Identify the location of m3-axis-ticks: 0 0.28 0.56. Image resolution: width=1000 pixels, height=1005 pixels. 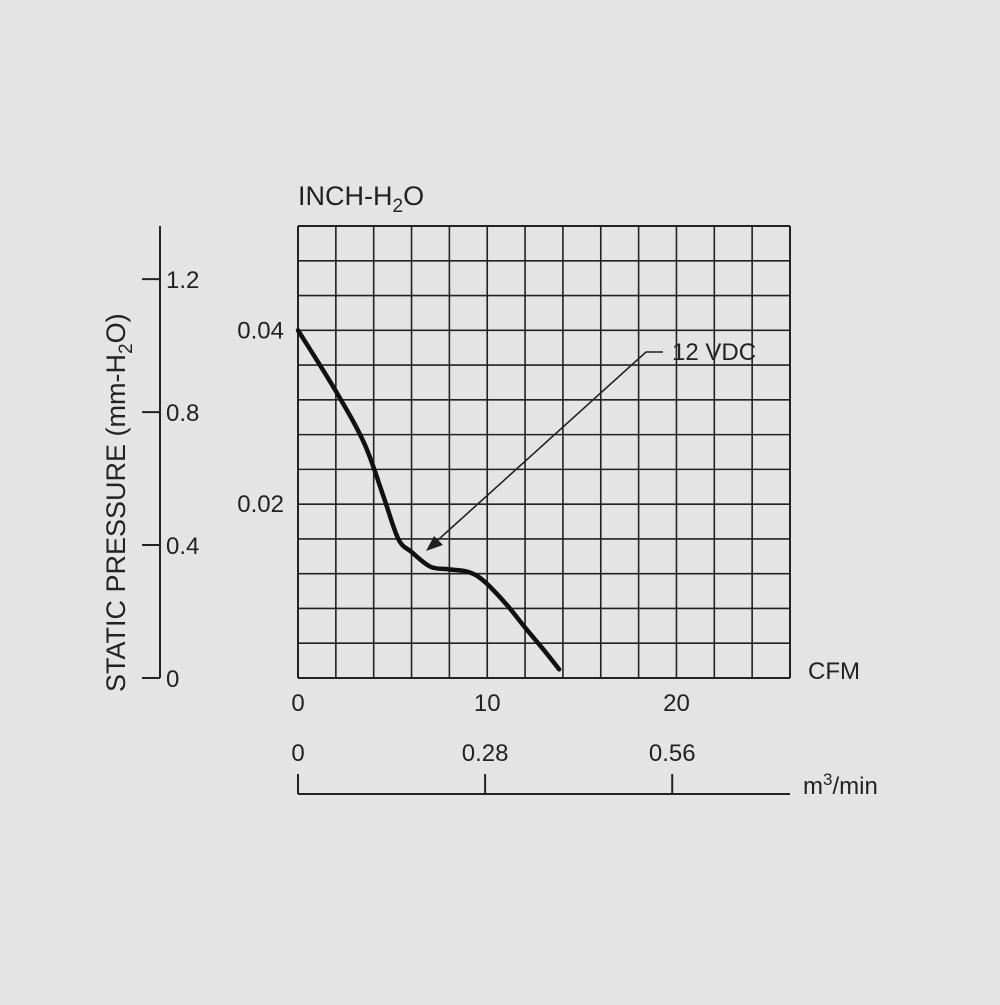
(493, 767).